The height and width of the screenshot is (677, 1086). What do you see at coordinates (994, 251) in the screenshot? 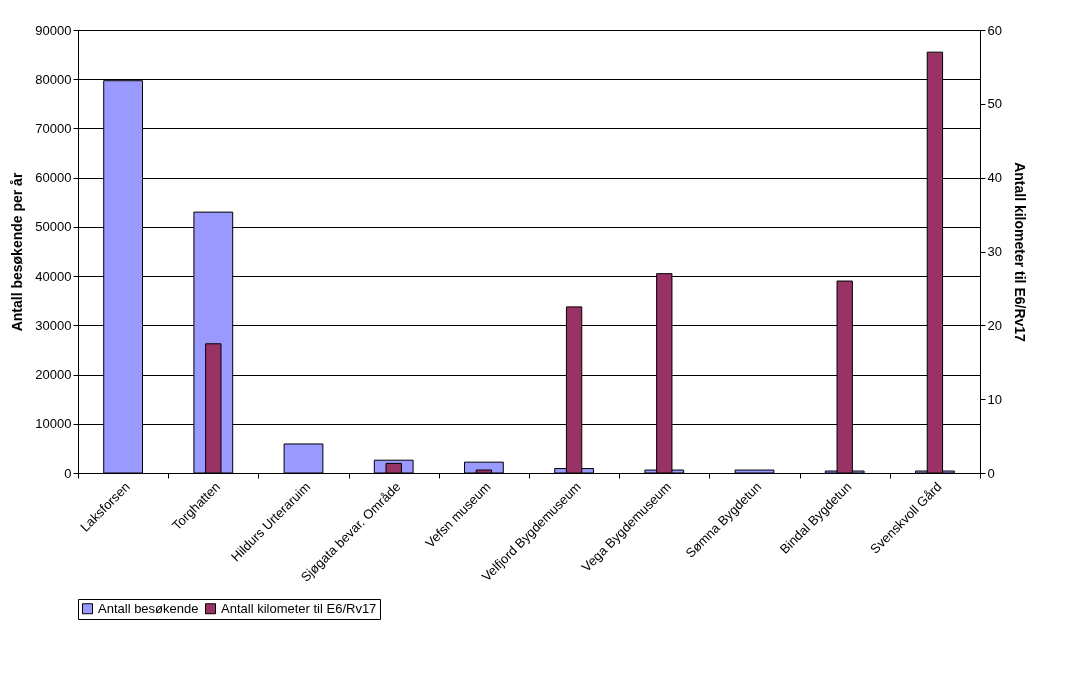
I see `y2-tick-label: 30` at bounding box center [994, 251].